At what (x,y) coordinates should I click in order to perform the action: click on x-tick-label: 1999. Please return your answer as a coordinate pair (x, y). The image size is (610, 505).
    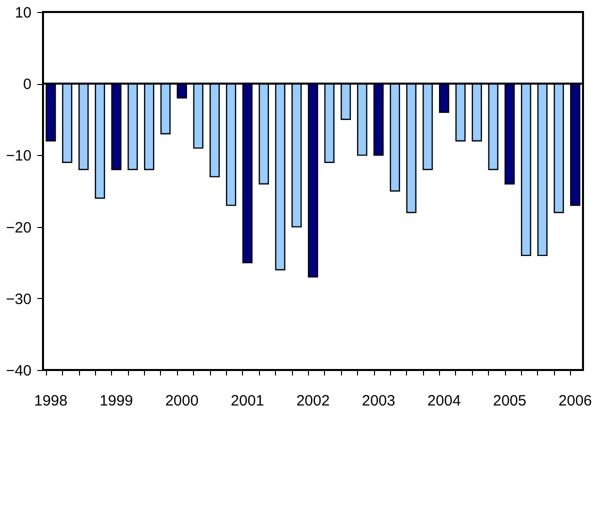
    Looking at the image, I should click on (117, 401).